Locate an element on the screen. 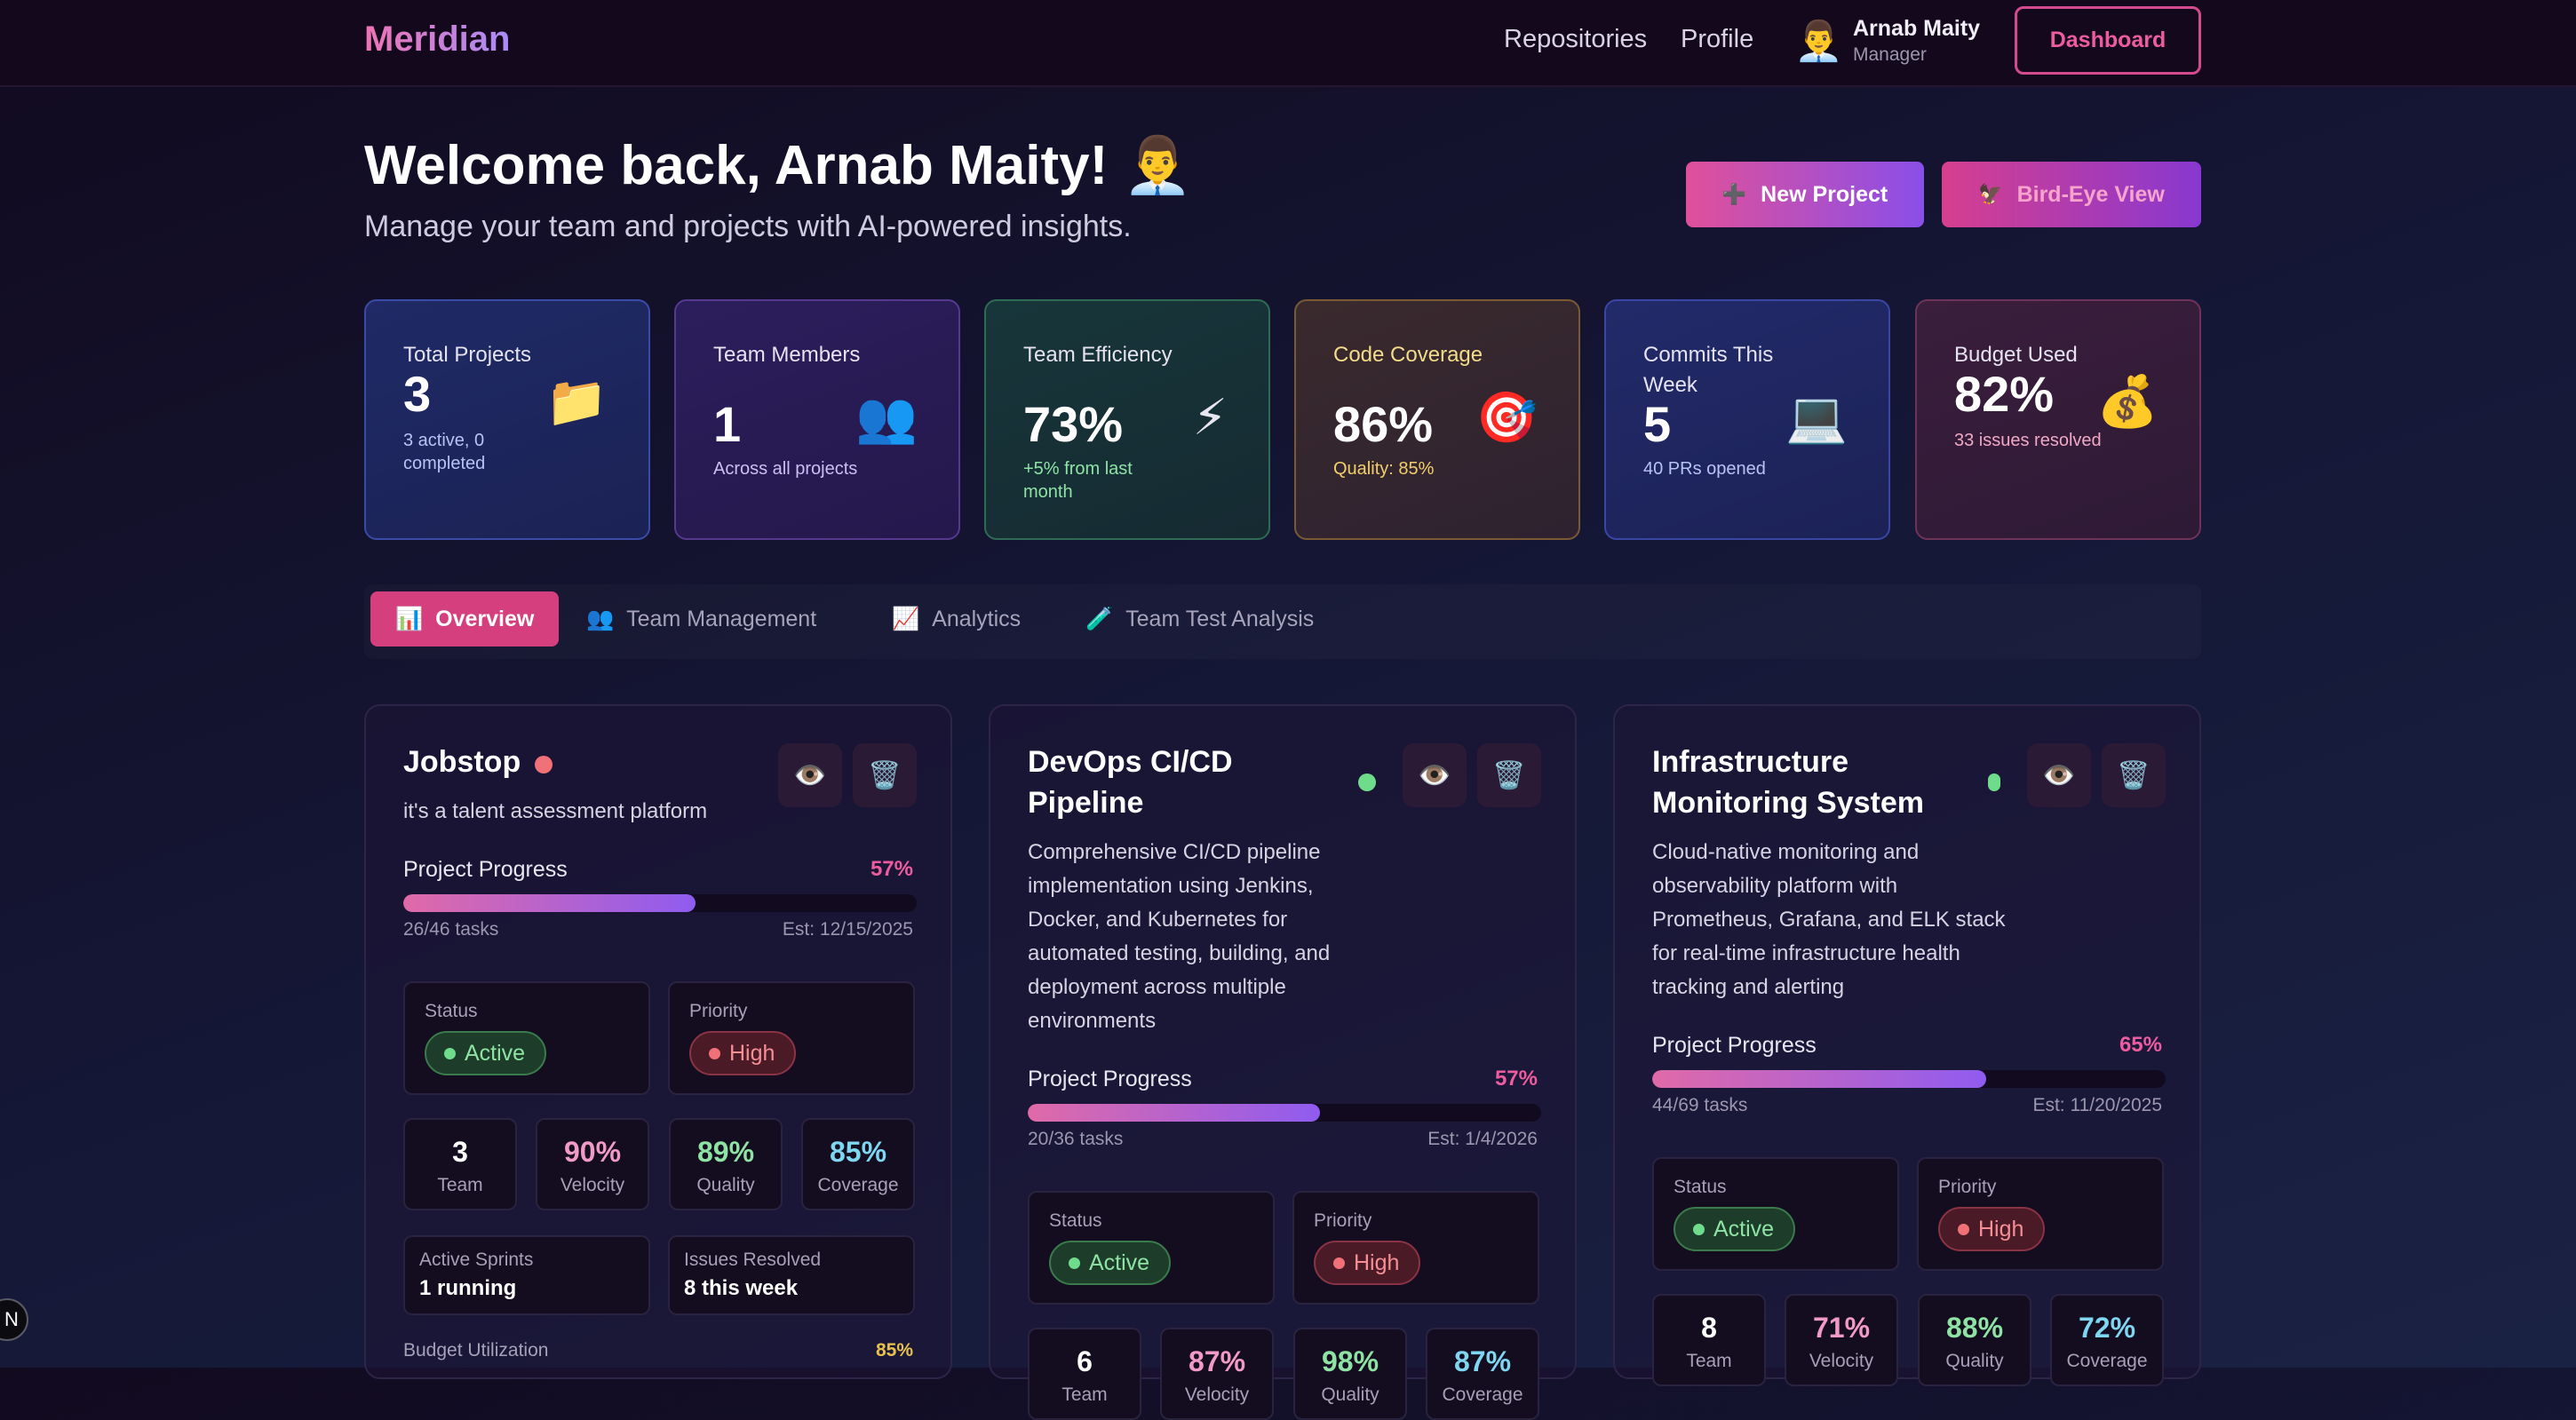  progress-percent: 57% is located at coordinates (1516, 1079).